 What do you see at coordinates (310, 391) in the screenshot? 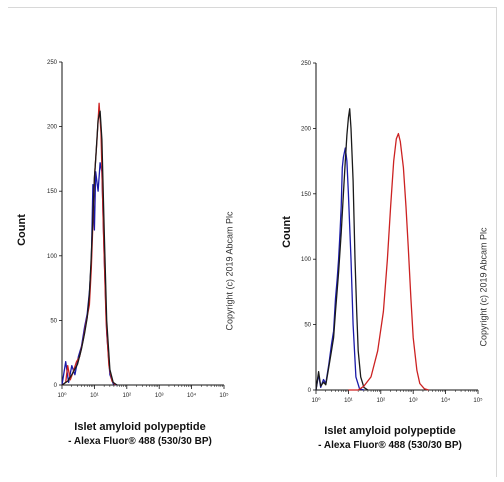
I see `panel-2-y-tick-label-0: 0` at bounding box center [310, 391].